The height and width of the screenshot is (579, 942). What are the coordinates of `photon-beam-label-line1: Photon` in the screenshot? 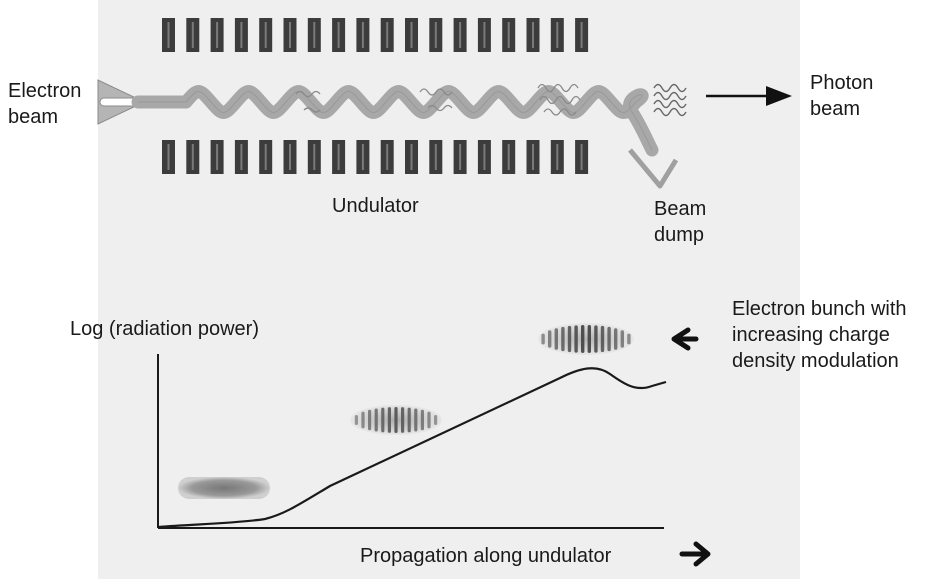 It's located at (842, 83).